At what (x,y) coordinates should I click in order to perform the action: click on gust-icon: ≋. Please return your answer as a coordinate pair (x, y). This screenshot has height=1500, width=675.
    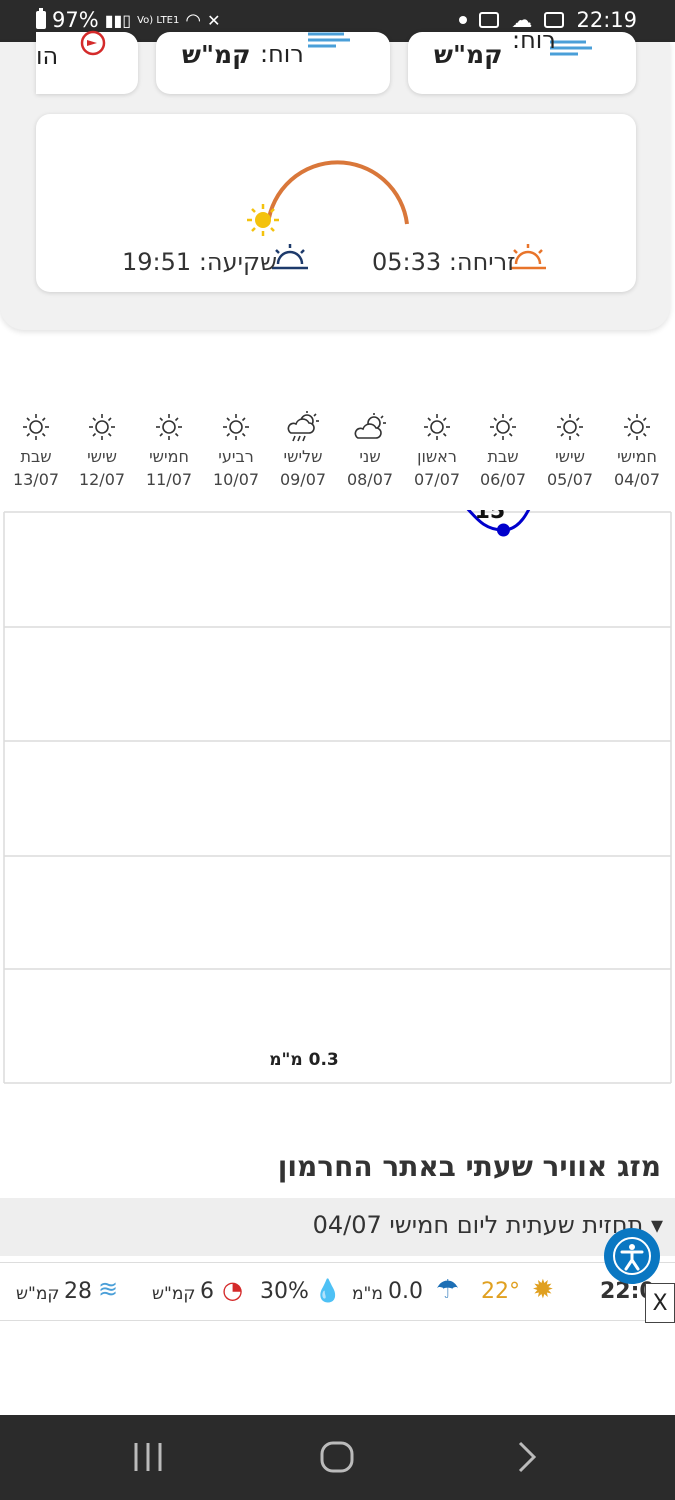
    Looking at the image, I should click on (108, 1289).